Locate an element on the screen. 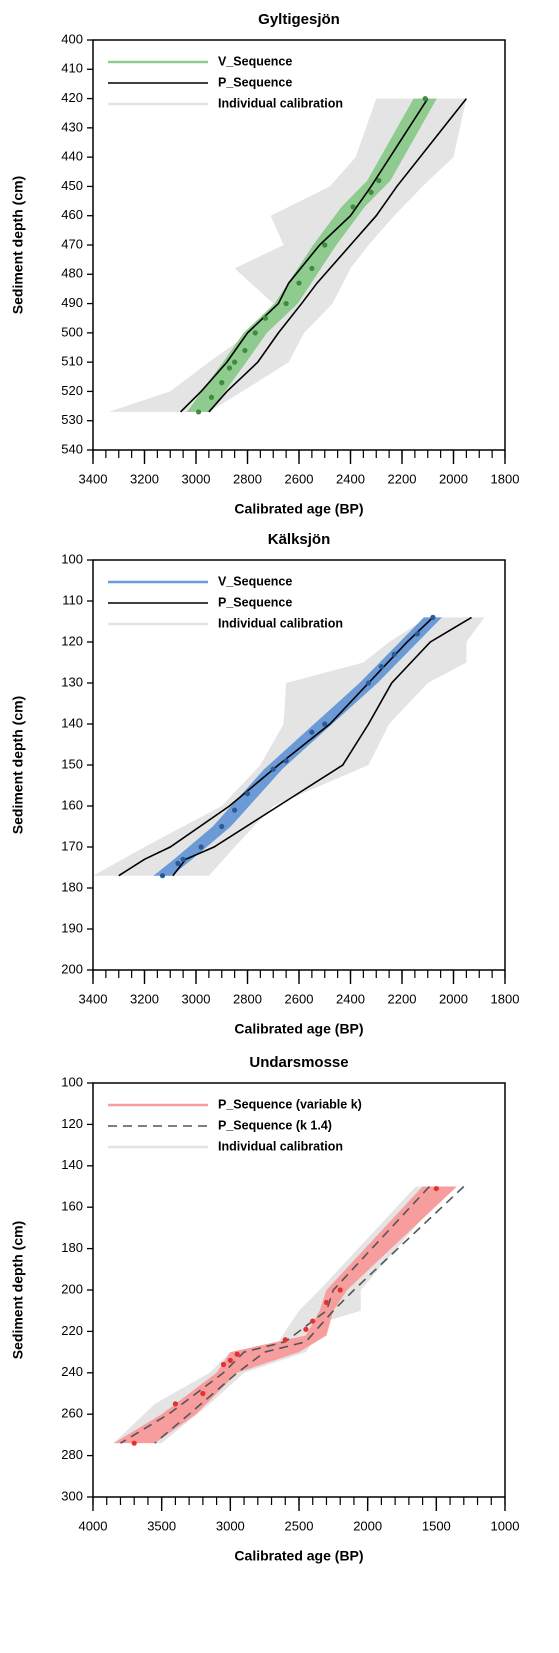 The image size is (559, 1653). y-tick-label: 220 is located at coordinates (72, 1330).